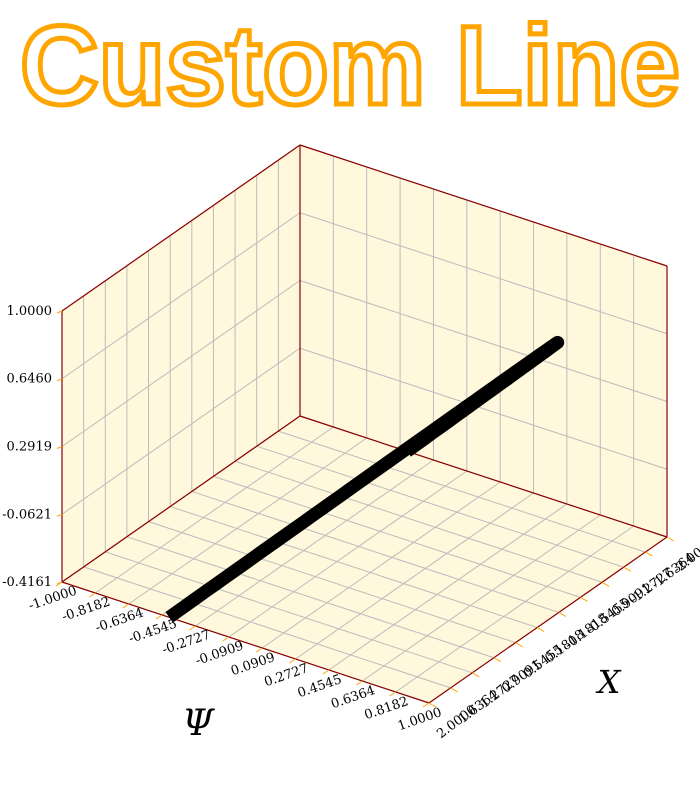 The width and height of the screenshot is (700, 800). I want to click on x-axis-line, so click(548, 620).